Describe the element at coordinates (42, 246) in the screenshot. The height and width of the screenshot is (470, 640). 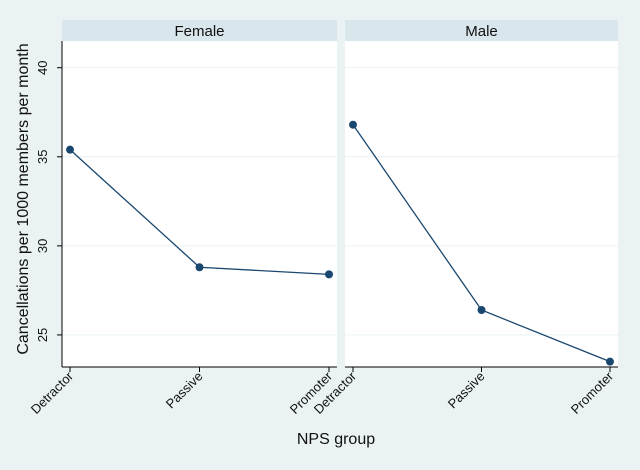
I see `y-tick-label: 30` at that location.